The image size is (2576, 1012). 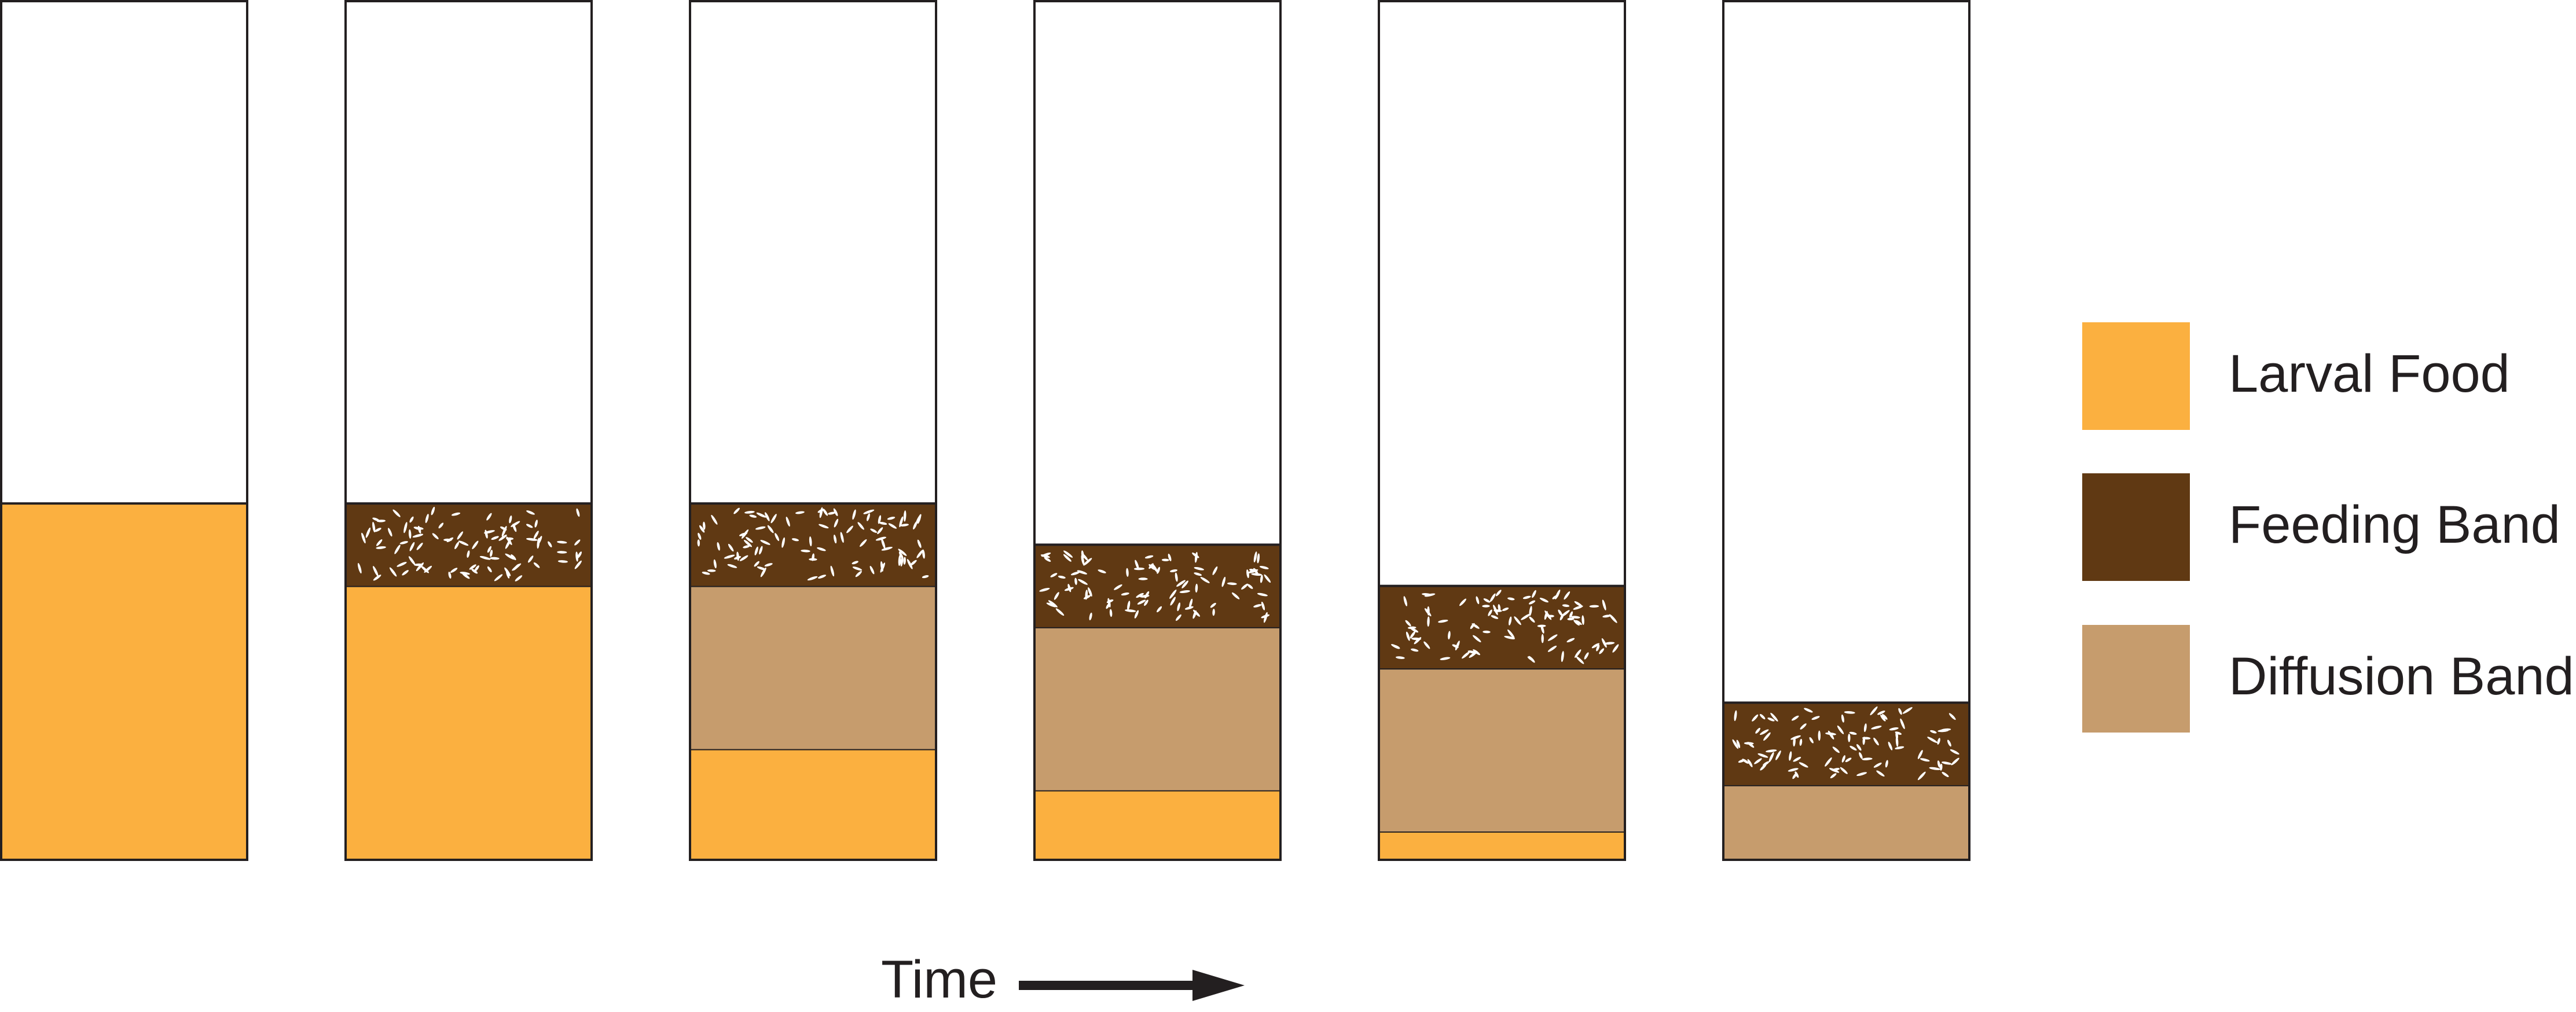 I want to click on legend-swatch-larval-food, so click(x=2136, y=376).